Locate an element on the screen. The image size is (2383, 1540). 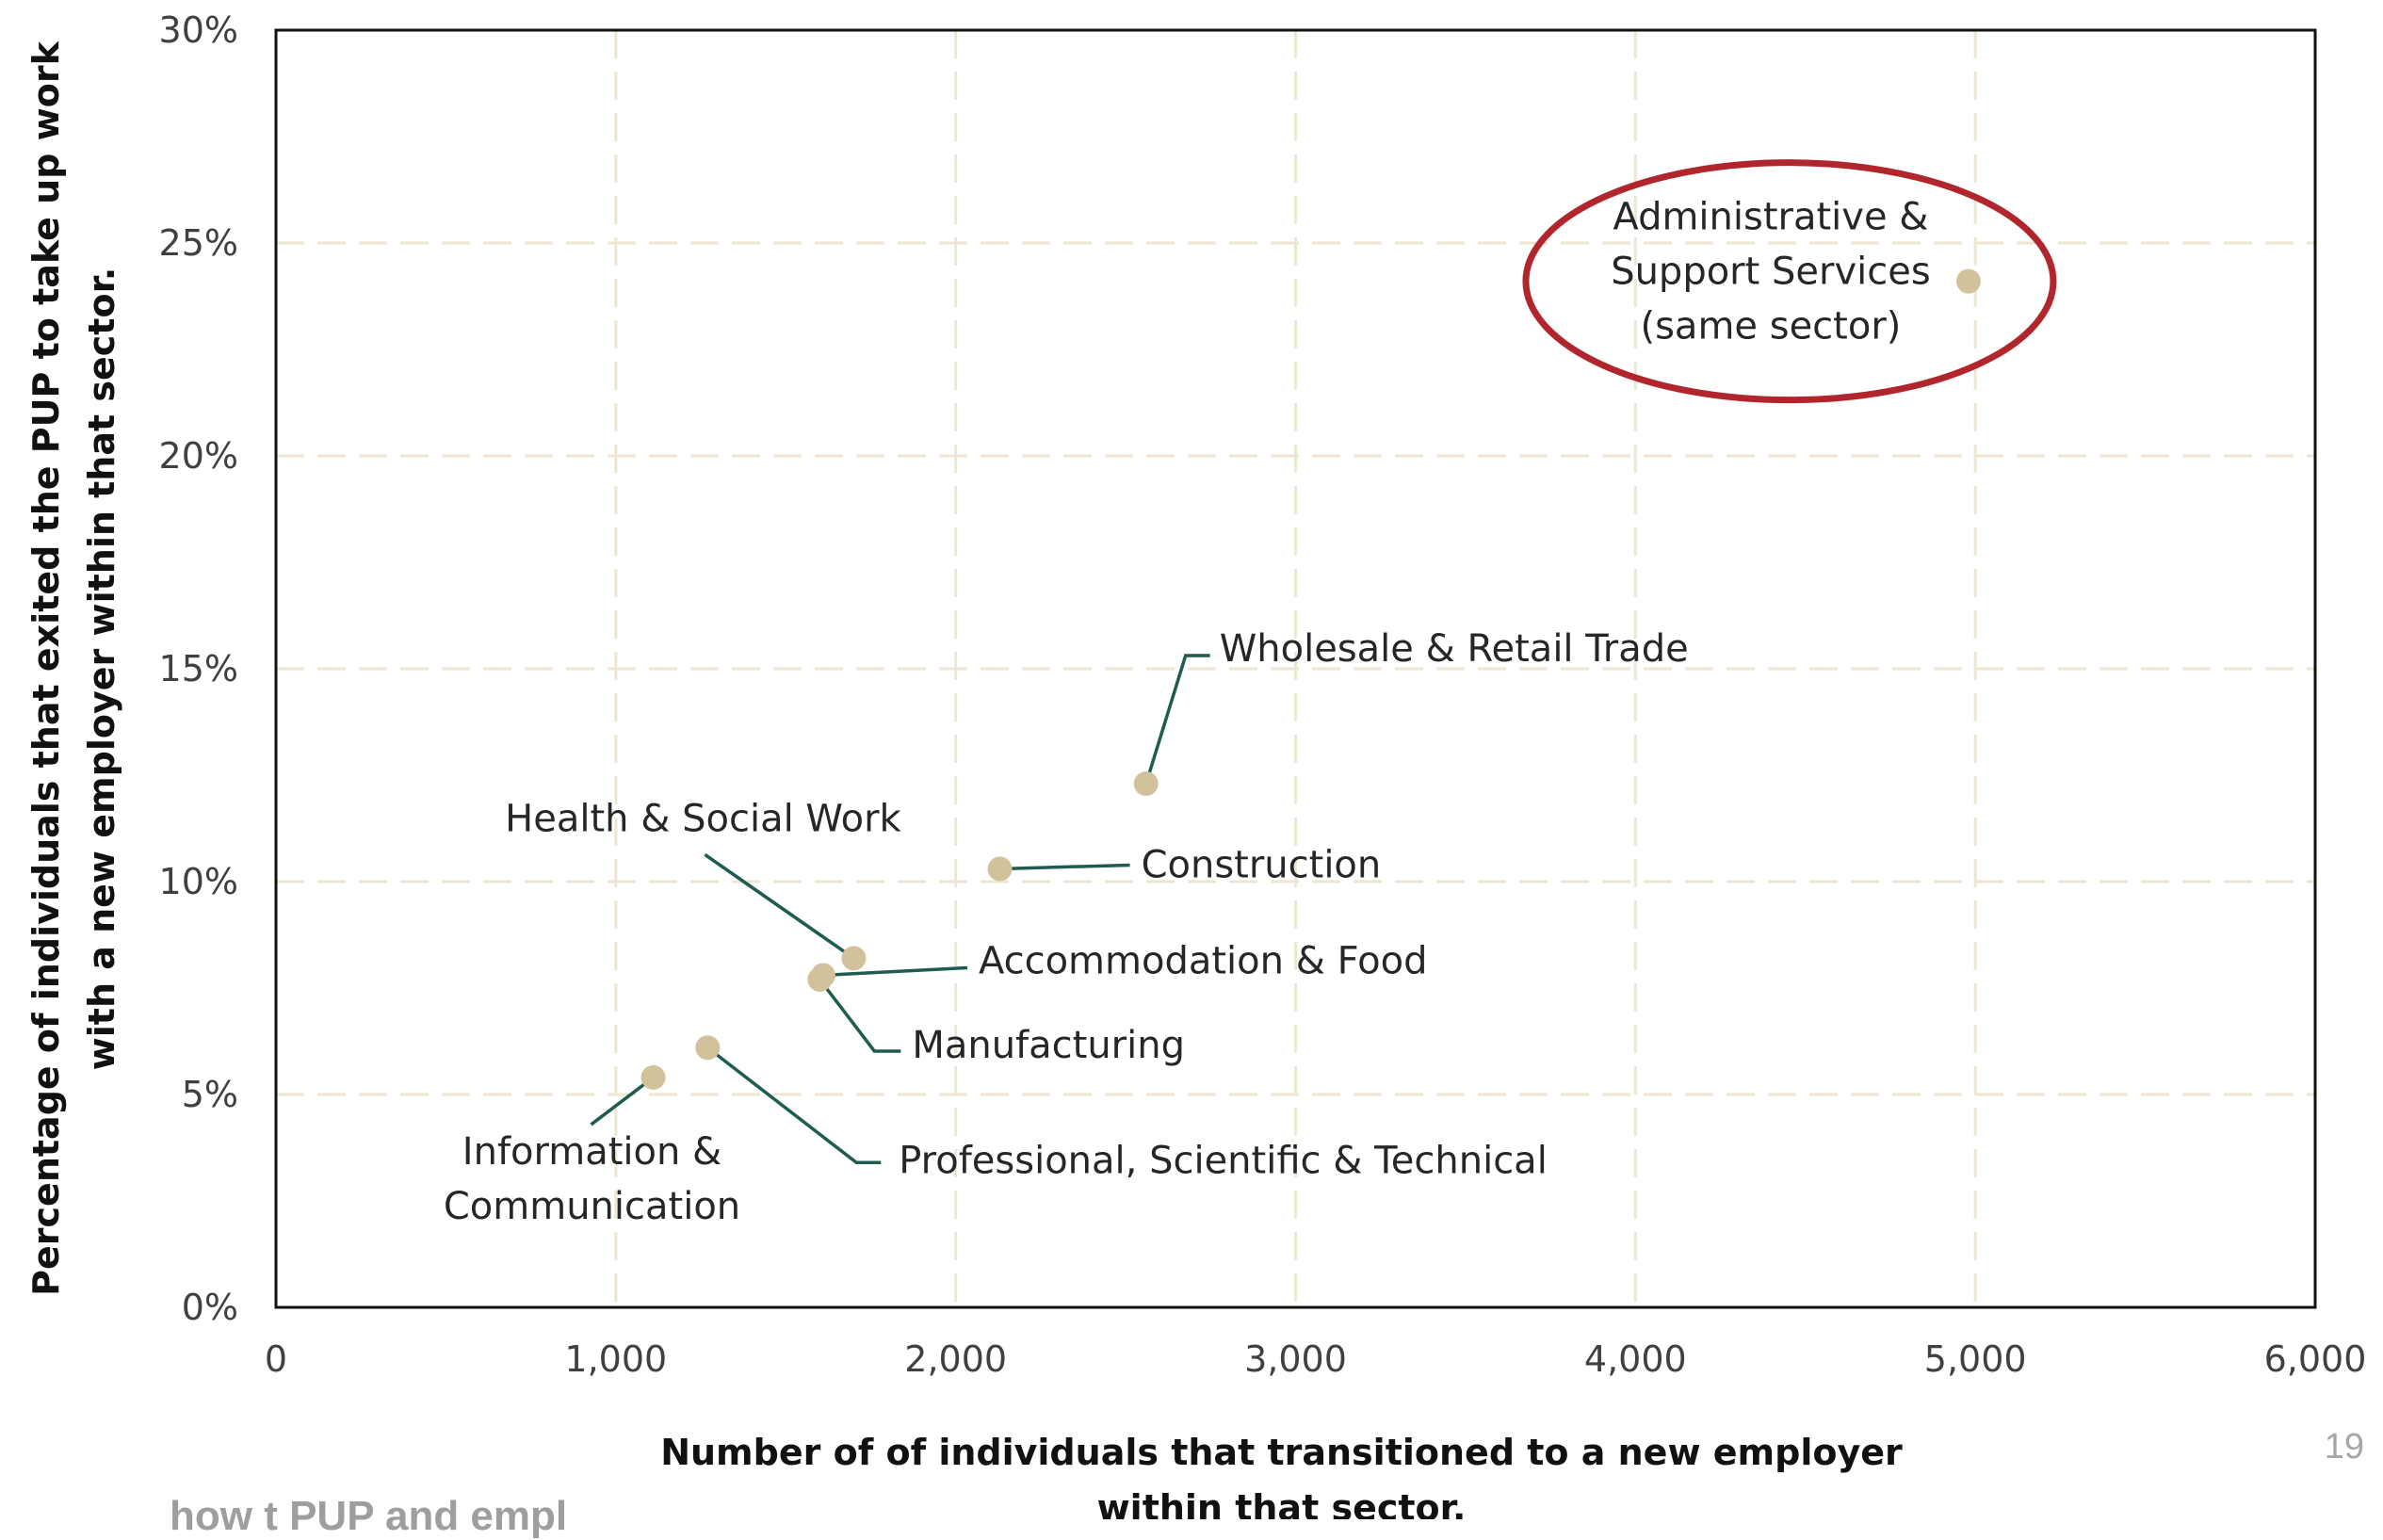
data-point-group: Information & Communication is located at coordinates (592, 1146).